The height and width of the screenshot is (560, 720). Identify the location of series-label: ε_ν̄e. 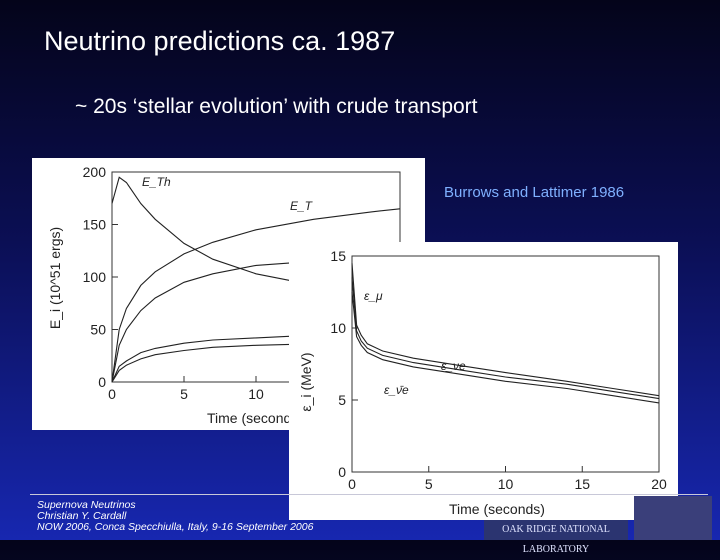
(396, 390).